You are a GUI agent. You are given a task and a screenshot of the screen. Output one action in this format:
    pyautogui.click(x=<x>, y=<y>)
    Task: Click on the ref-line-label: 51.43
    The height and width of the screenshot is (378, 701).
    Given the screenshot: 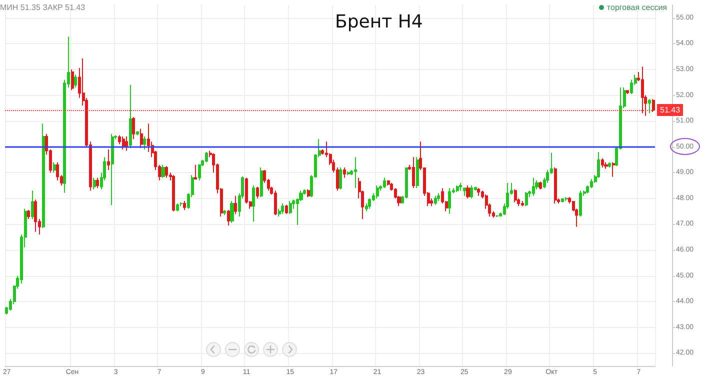 What is the action you would take?
    pyautogui.click(x=670, y=109)
    